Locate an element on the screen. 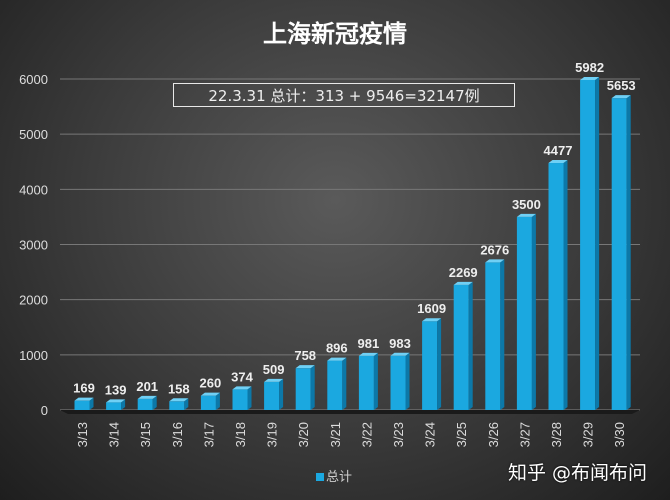  data-label: 1609 is located at coordinates (431, 308).